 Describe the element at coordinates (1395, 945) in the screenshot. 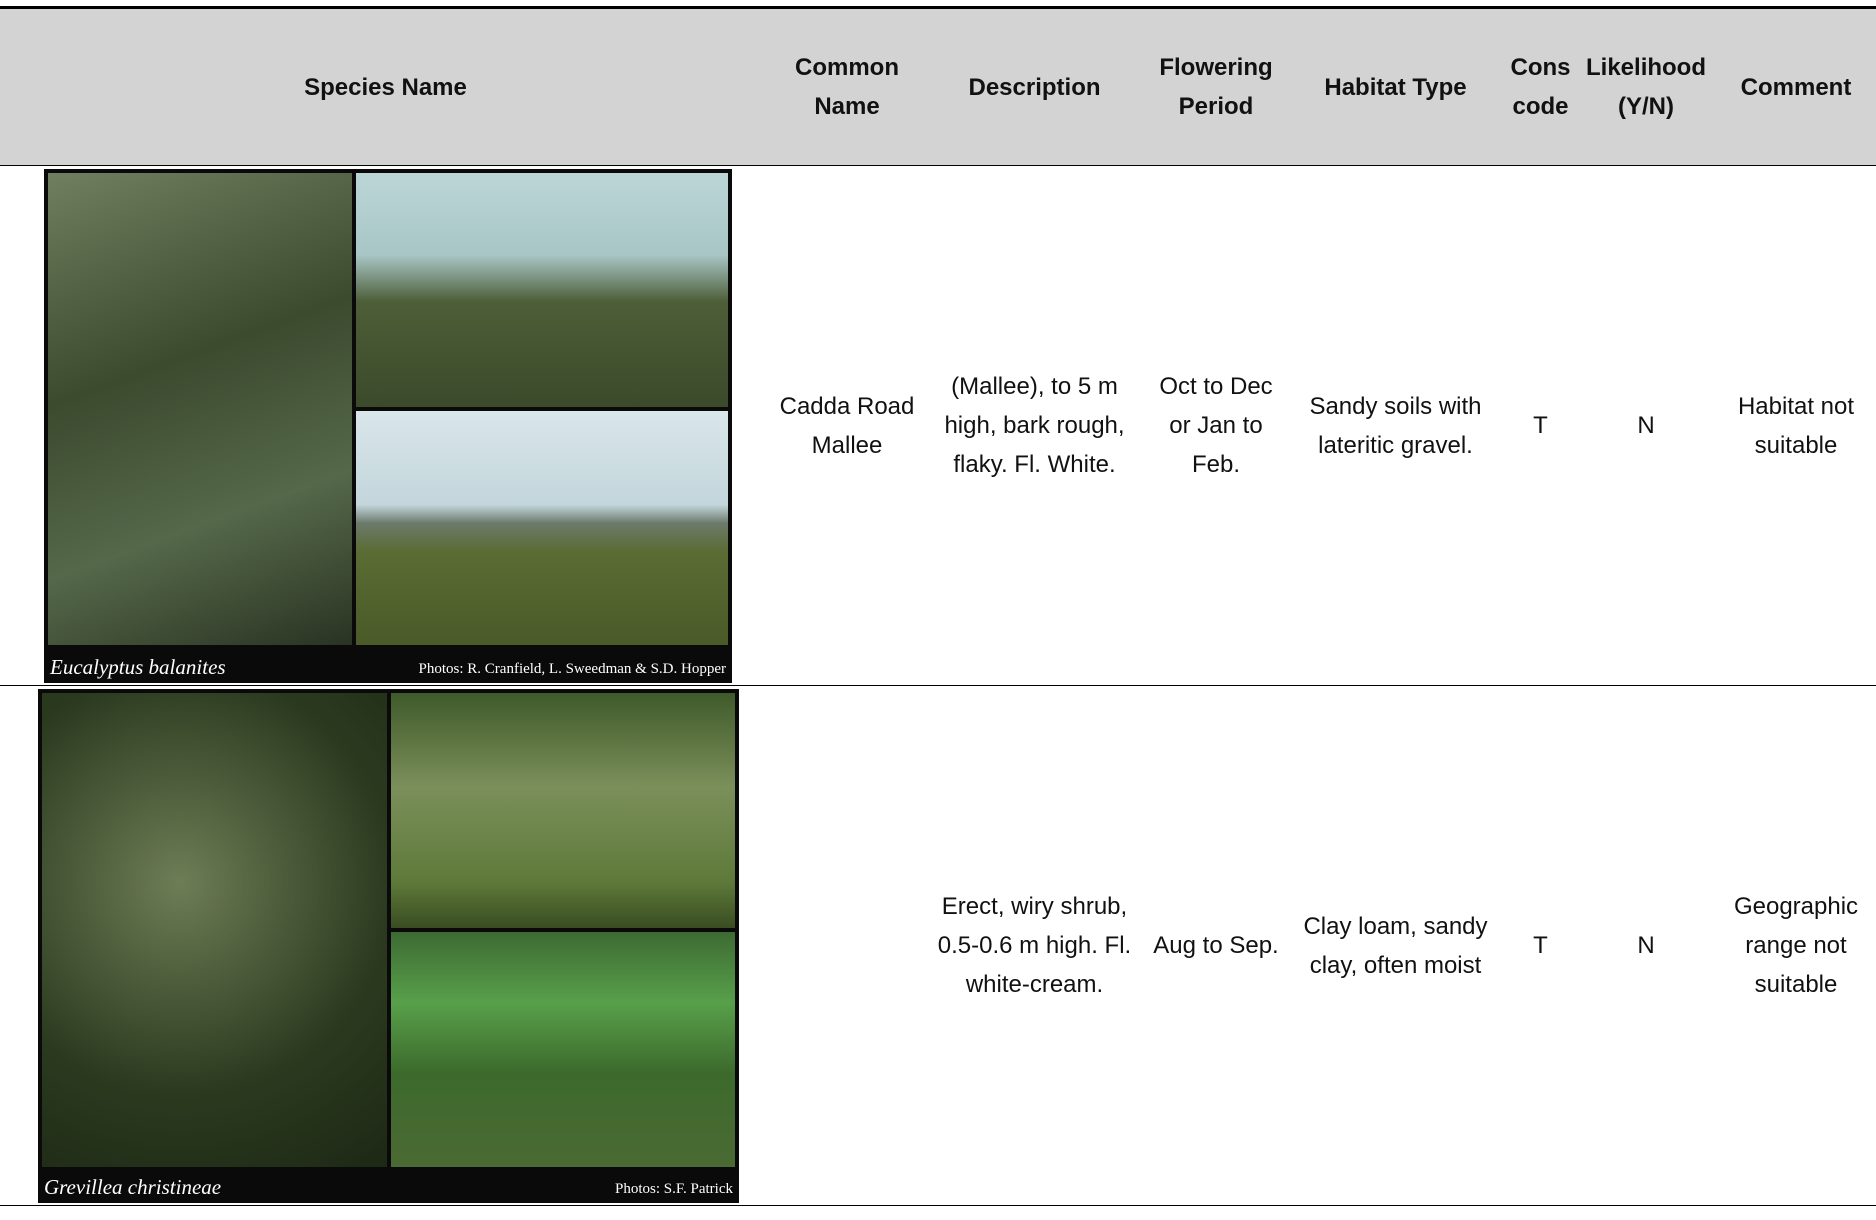

I see `table-cell: Clay loam, sandy clay, often moist` at that location.